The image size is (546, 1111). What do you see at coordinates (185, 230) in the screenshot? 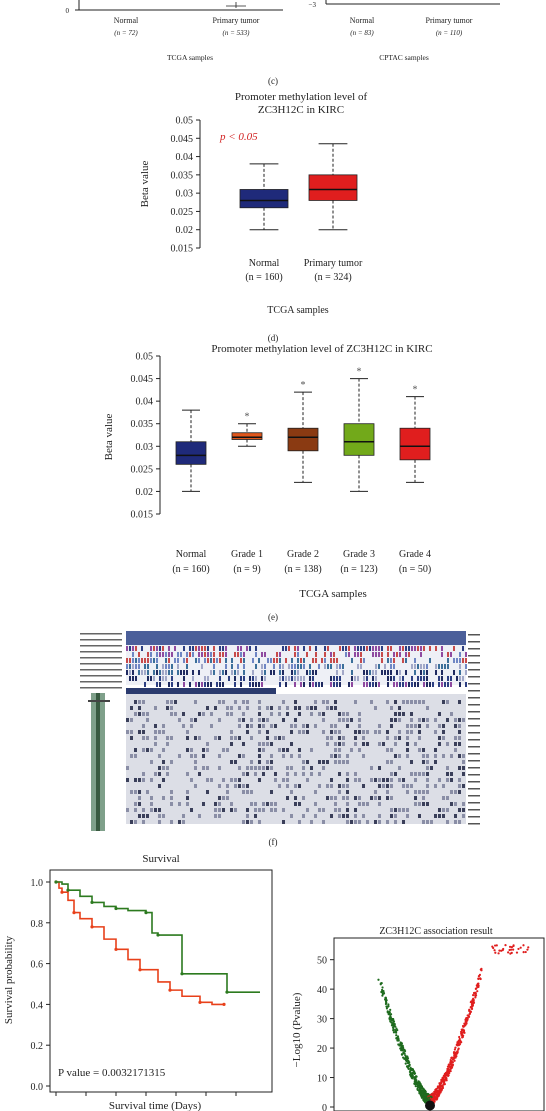
I see `y-tick-label: 0.02` at bounding box center [185, 230].